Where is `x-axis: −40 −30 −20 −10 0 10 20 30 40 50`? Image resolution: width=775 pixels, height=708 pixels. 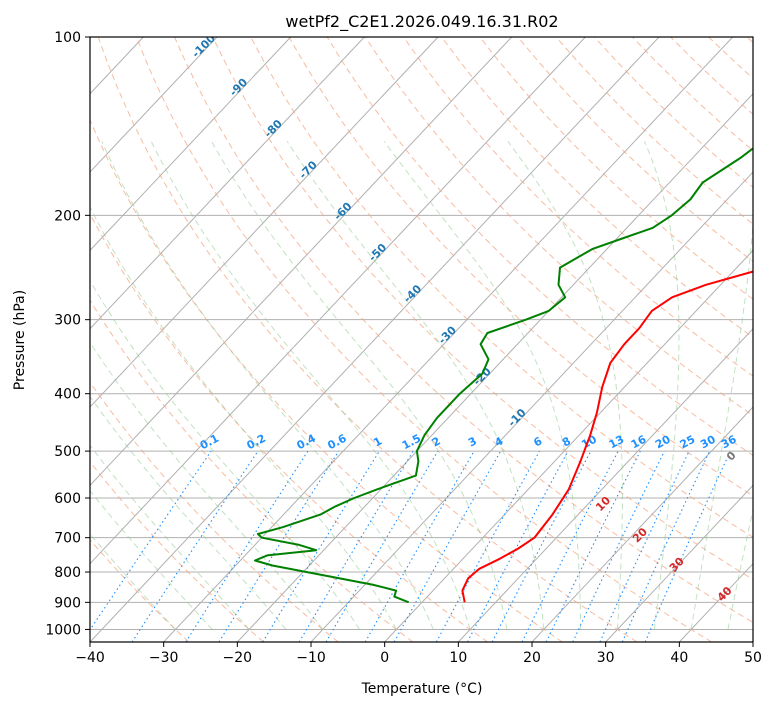 x-axis: −40 −30 −20 −10 0 10 20 30 40 50 is located at coordinates (418, 654).